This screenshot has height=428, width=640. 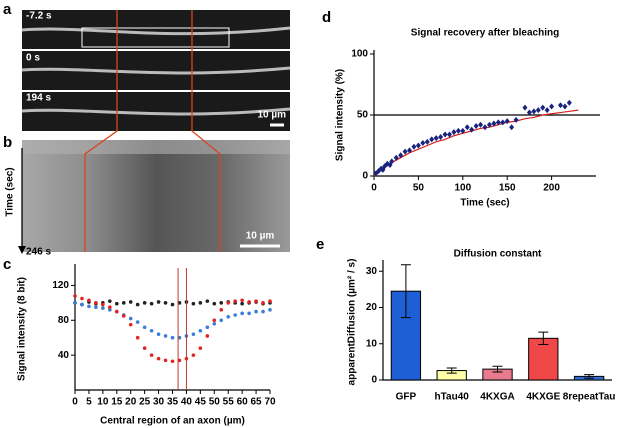 I want to click on y-tick-label: 50, so click(x=363, y=115).